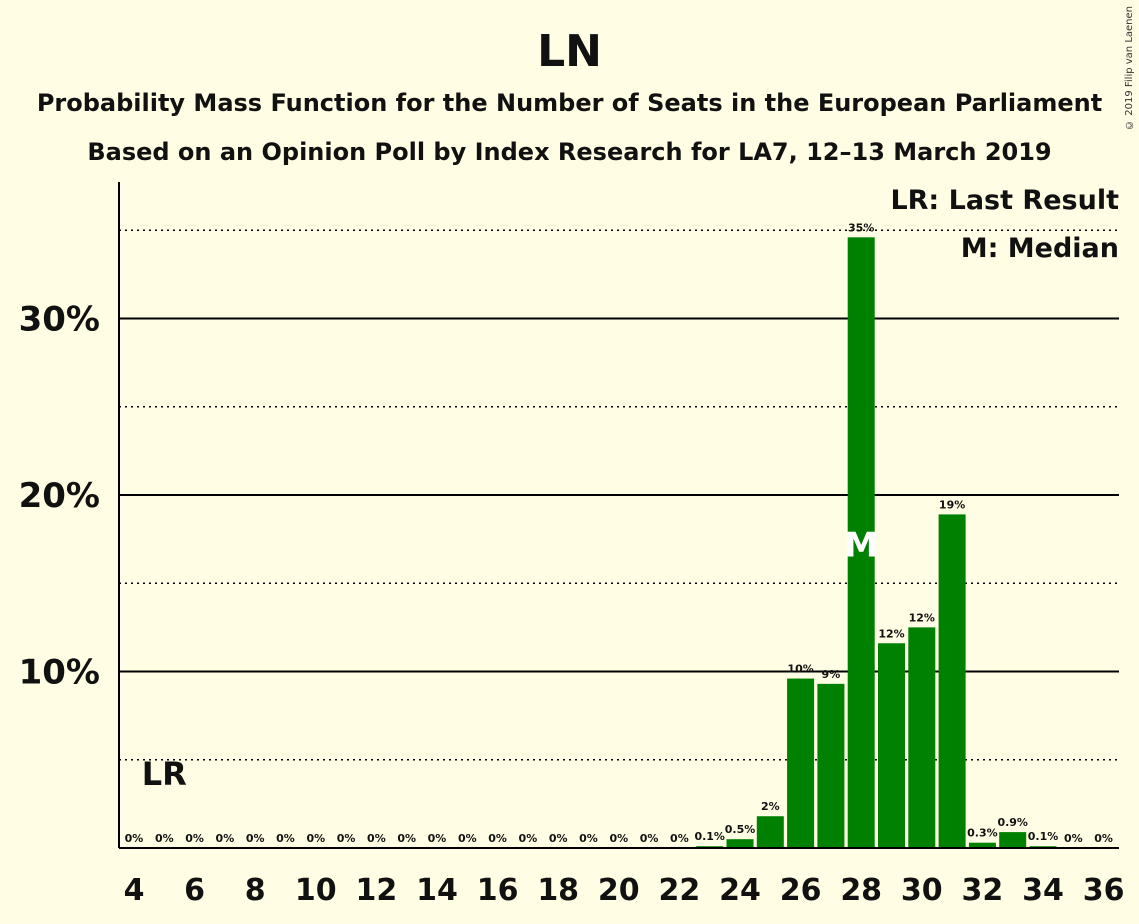 This screenshot has height=924, width=1139. What do you see at coordinates (1004, 200) in the screenshot?
I see `legend-last-result: LR: Last Result` at bounding box center [1004, 200].